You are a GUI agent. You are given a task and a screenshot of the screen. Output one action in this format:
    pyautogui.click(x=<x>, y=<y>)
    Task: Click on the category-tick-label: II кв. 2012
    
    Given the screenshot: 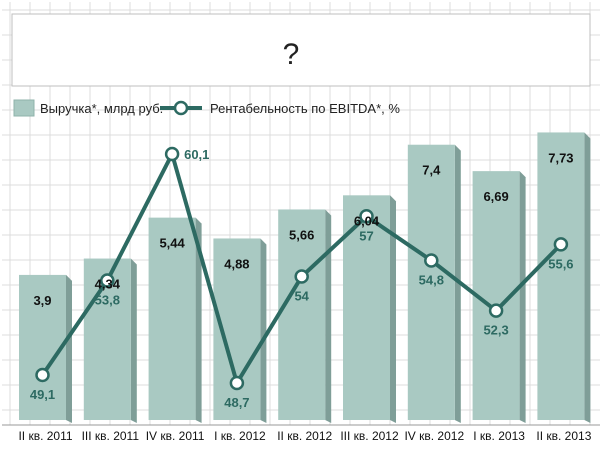 What is the action you would take?
    pyautogui.click(x=304, y=436)
    